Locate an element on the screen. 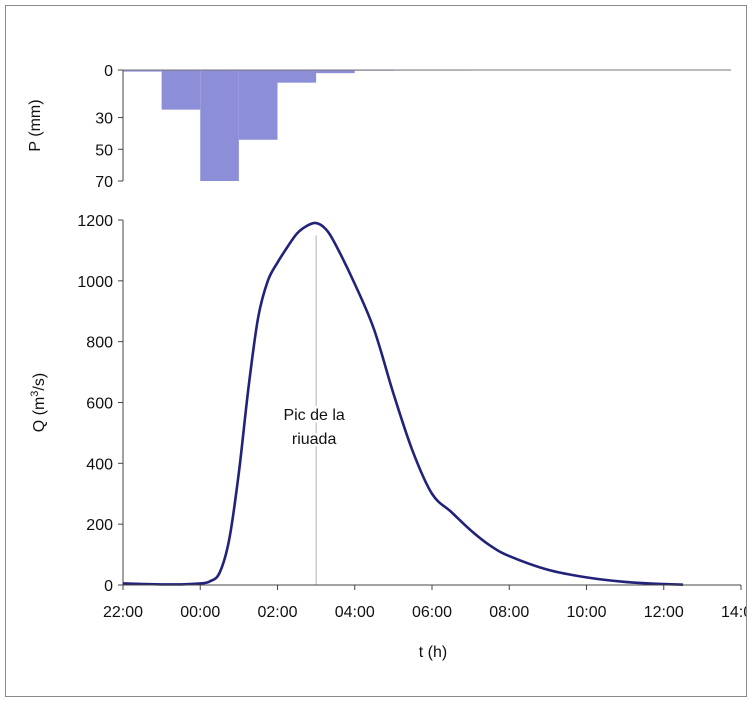 The width and height of the screenshot is (754, 704). x-tick-label: 12:00 is located at coordinates (664, 612).